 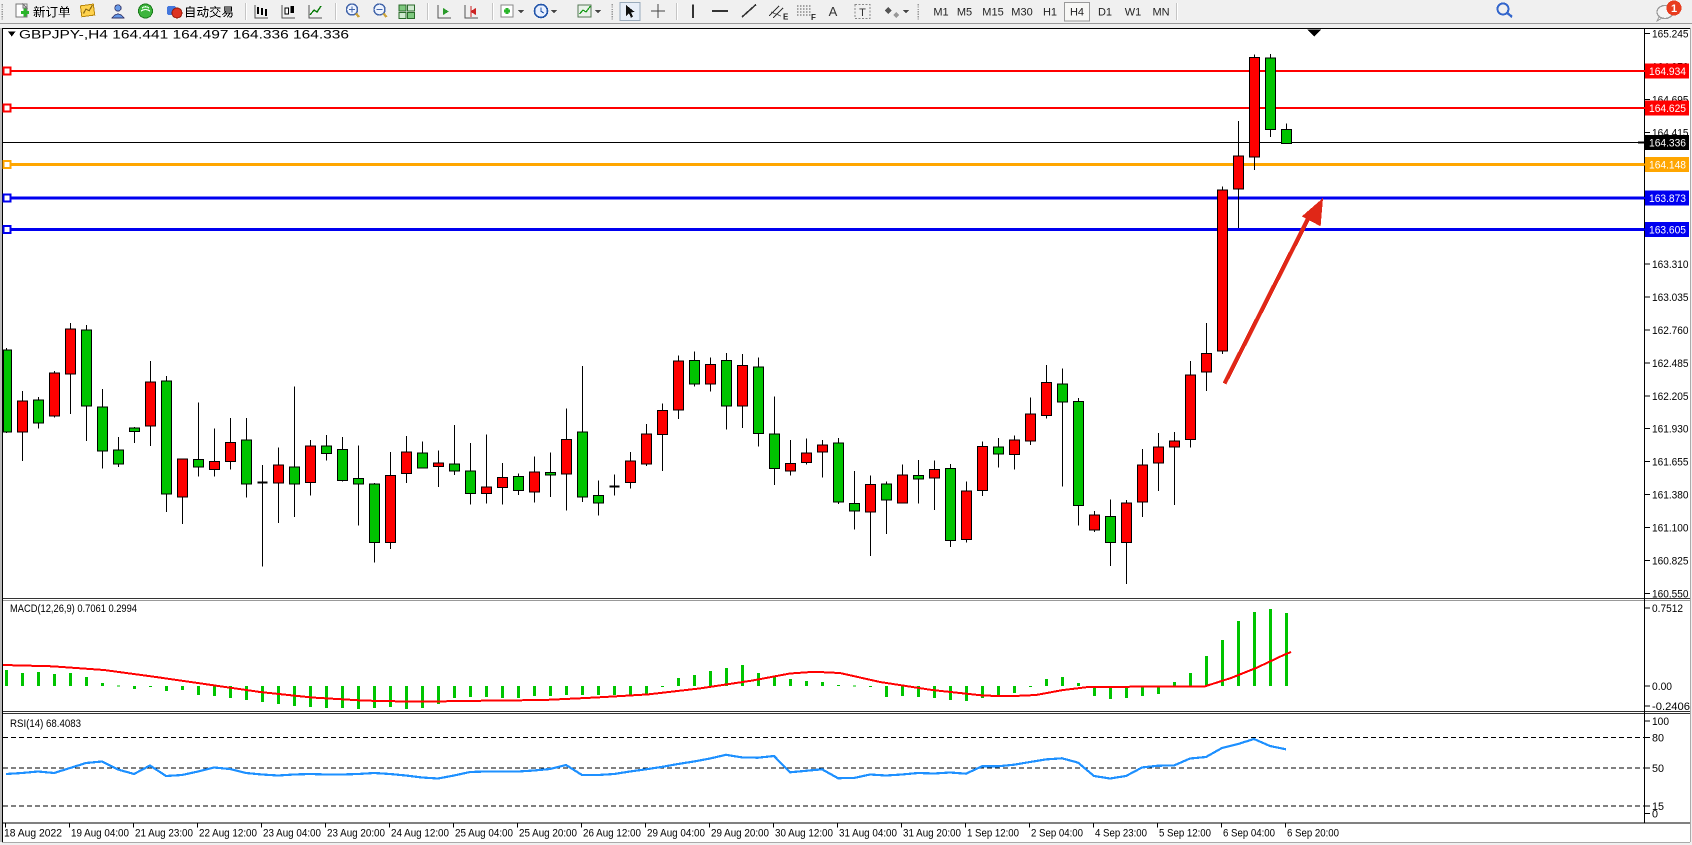 What do you see at coordinates (1671, 707) in the screenshot?
I see `svg-text: -0.2406` at bounding box center [1671, 707].